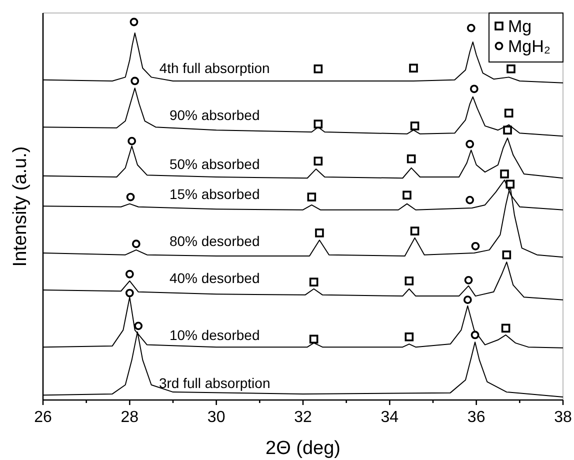 Image resolution: width=574 pixels, height=460 pixels. I want to click on series-label: 10% desorbed, so click(214, 335).